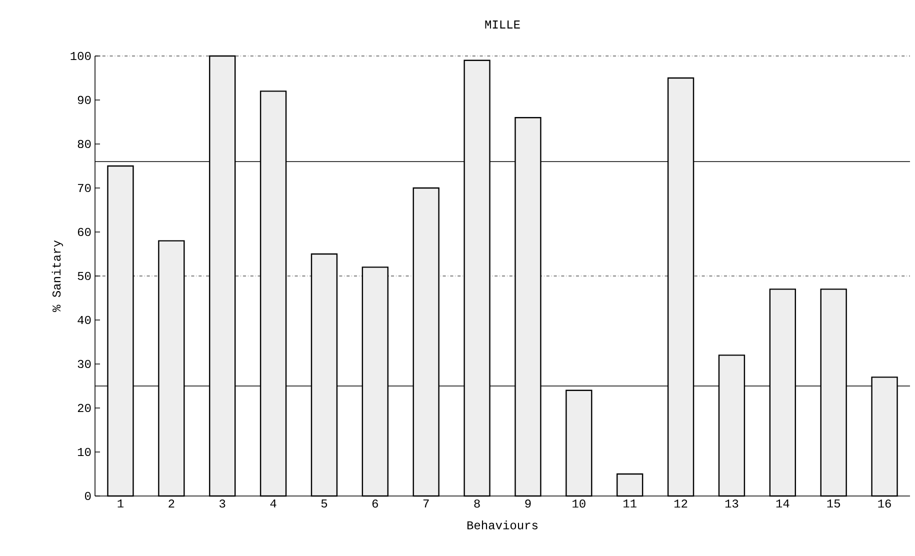  Describe the element at coordinates (426, 504) in the screenshot. I see `x-tick-label: 7` at that location.